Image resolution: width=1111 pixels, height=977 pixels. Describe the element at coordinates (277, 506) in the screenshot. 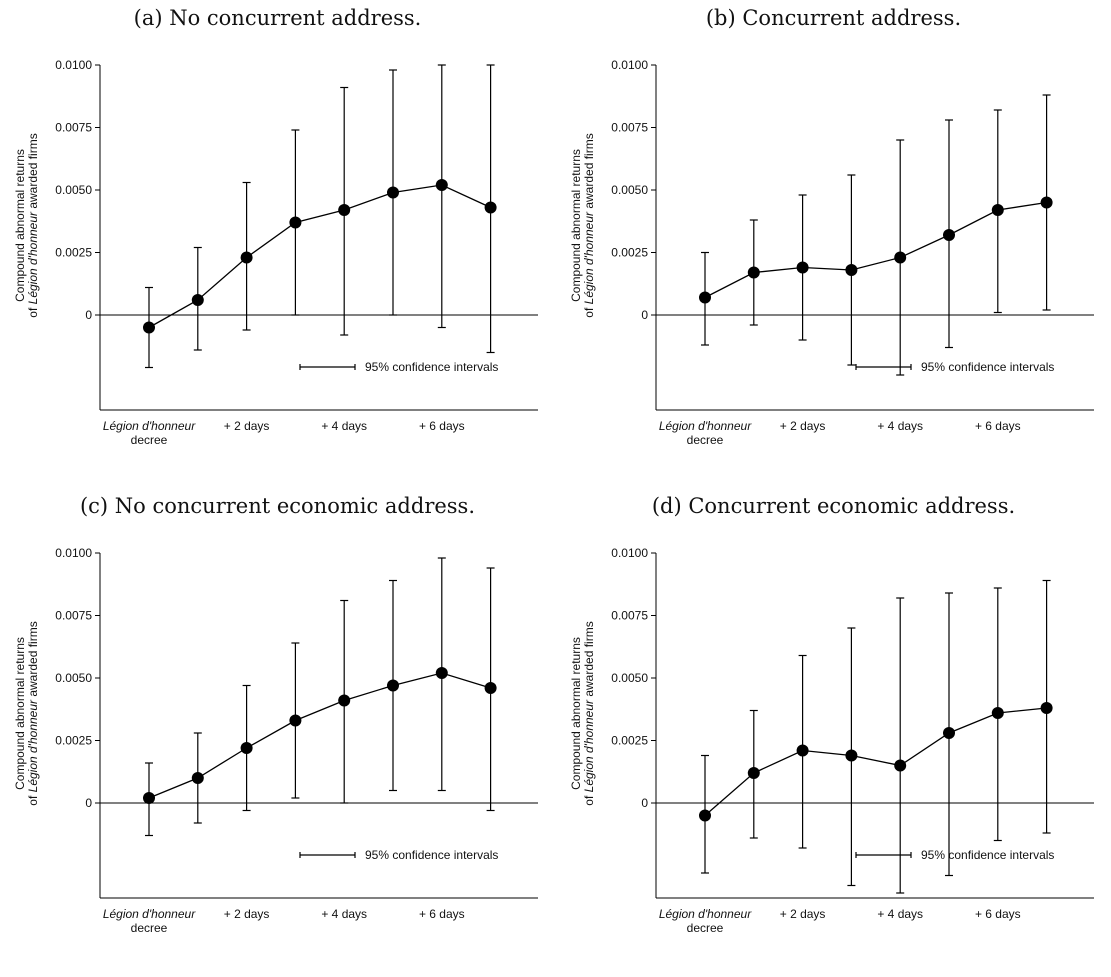

I see `chart-title: (c) No concurrent economic address.` at that location.